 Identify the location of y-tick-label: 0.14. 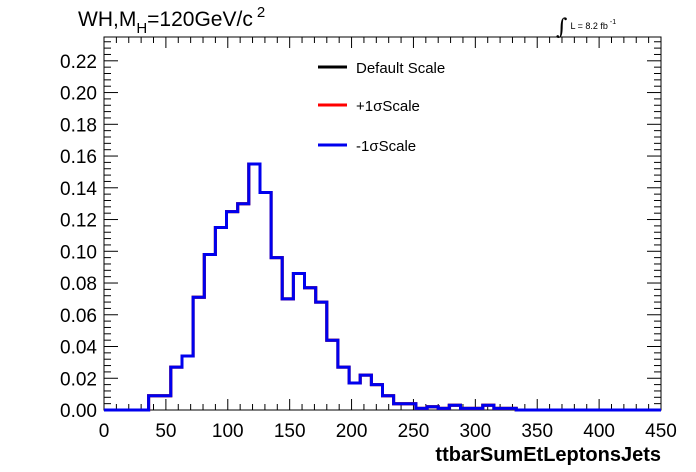
(78, 189).